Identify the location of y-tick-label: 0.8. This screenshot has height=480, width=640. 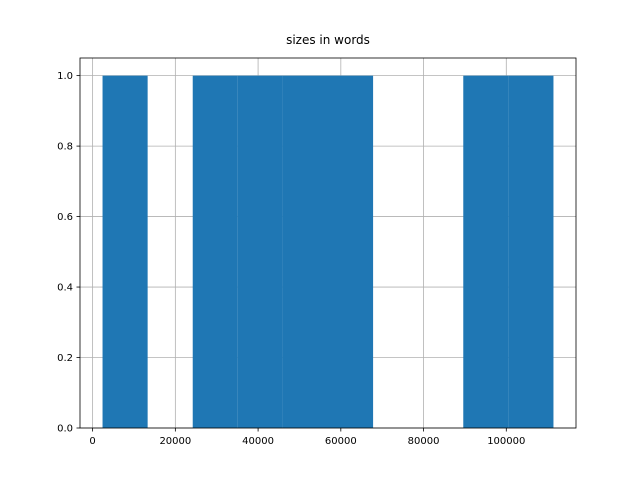
(65, 147).